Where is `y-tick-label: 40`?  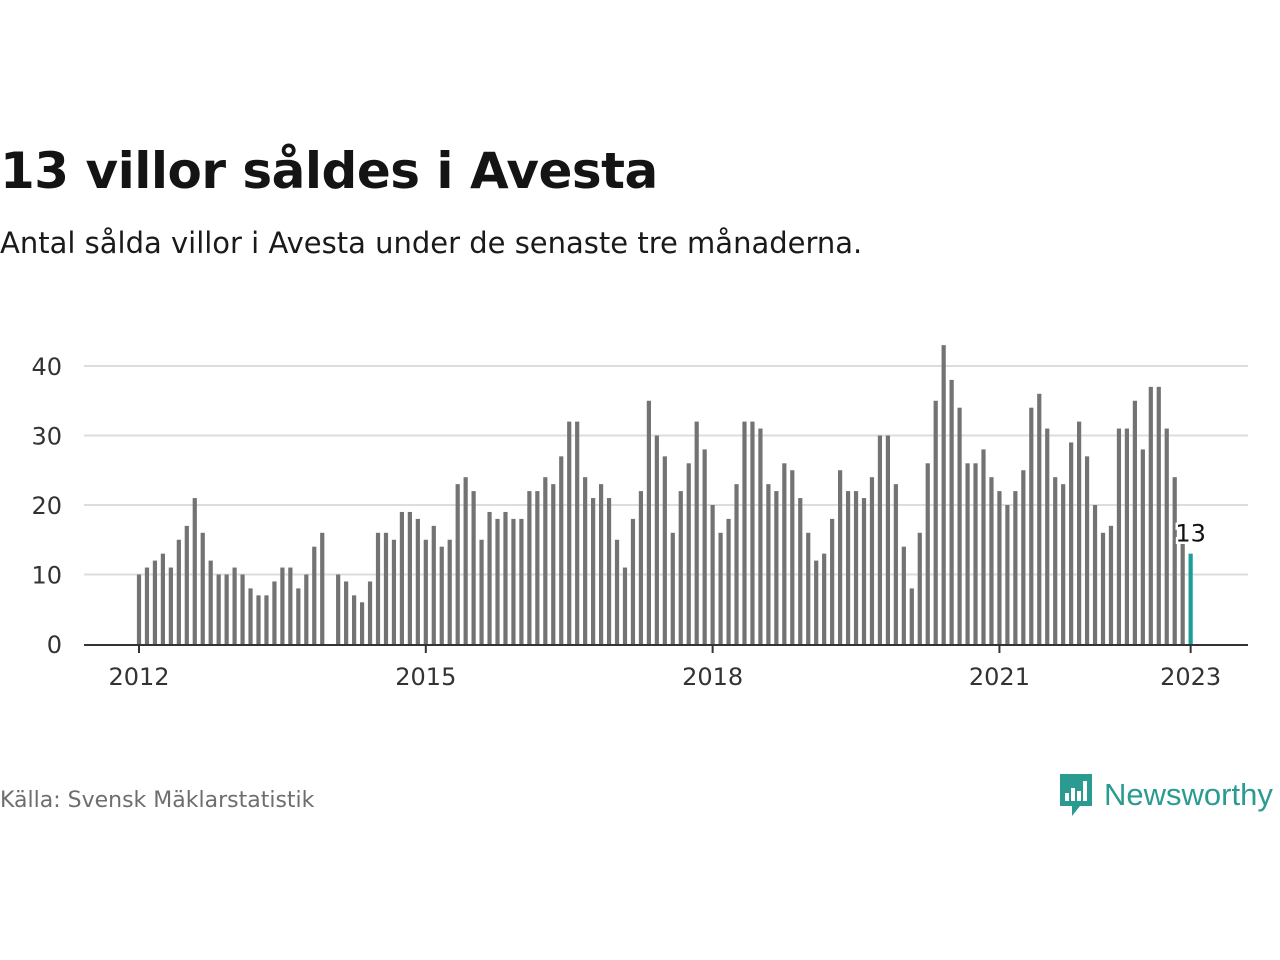
y-tick-label: 40 is located at coordinates (46, 367).